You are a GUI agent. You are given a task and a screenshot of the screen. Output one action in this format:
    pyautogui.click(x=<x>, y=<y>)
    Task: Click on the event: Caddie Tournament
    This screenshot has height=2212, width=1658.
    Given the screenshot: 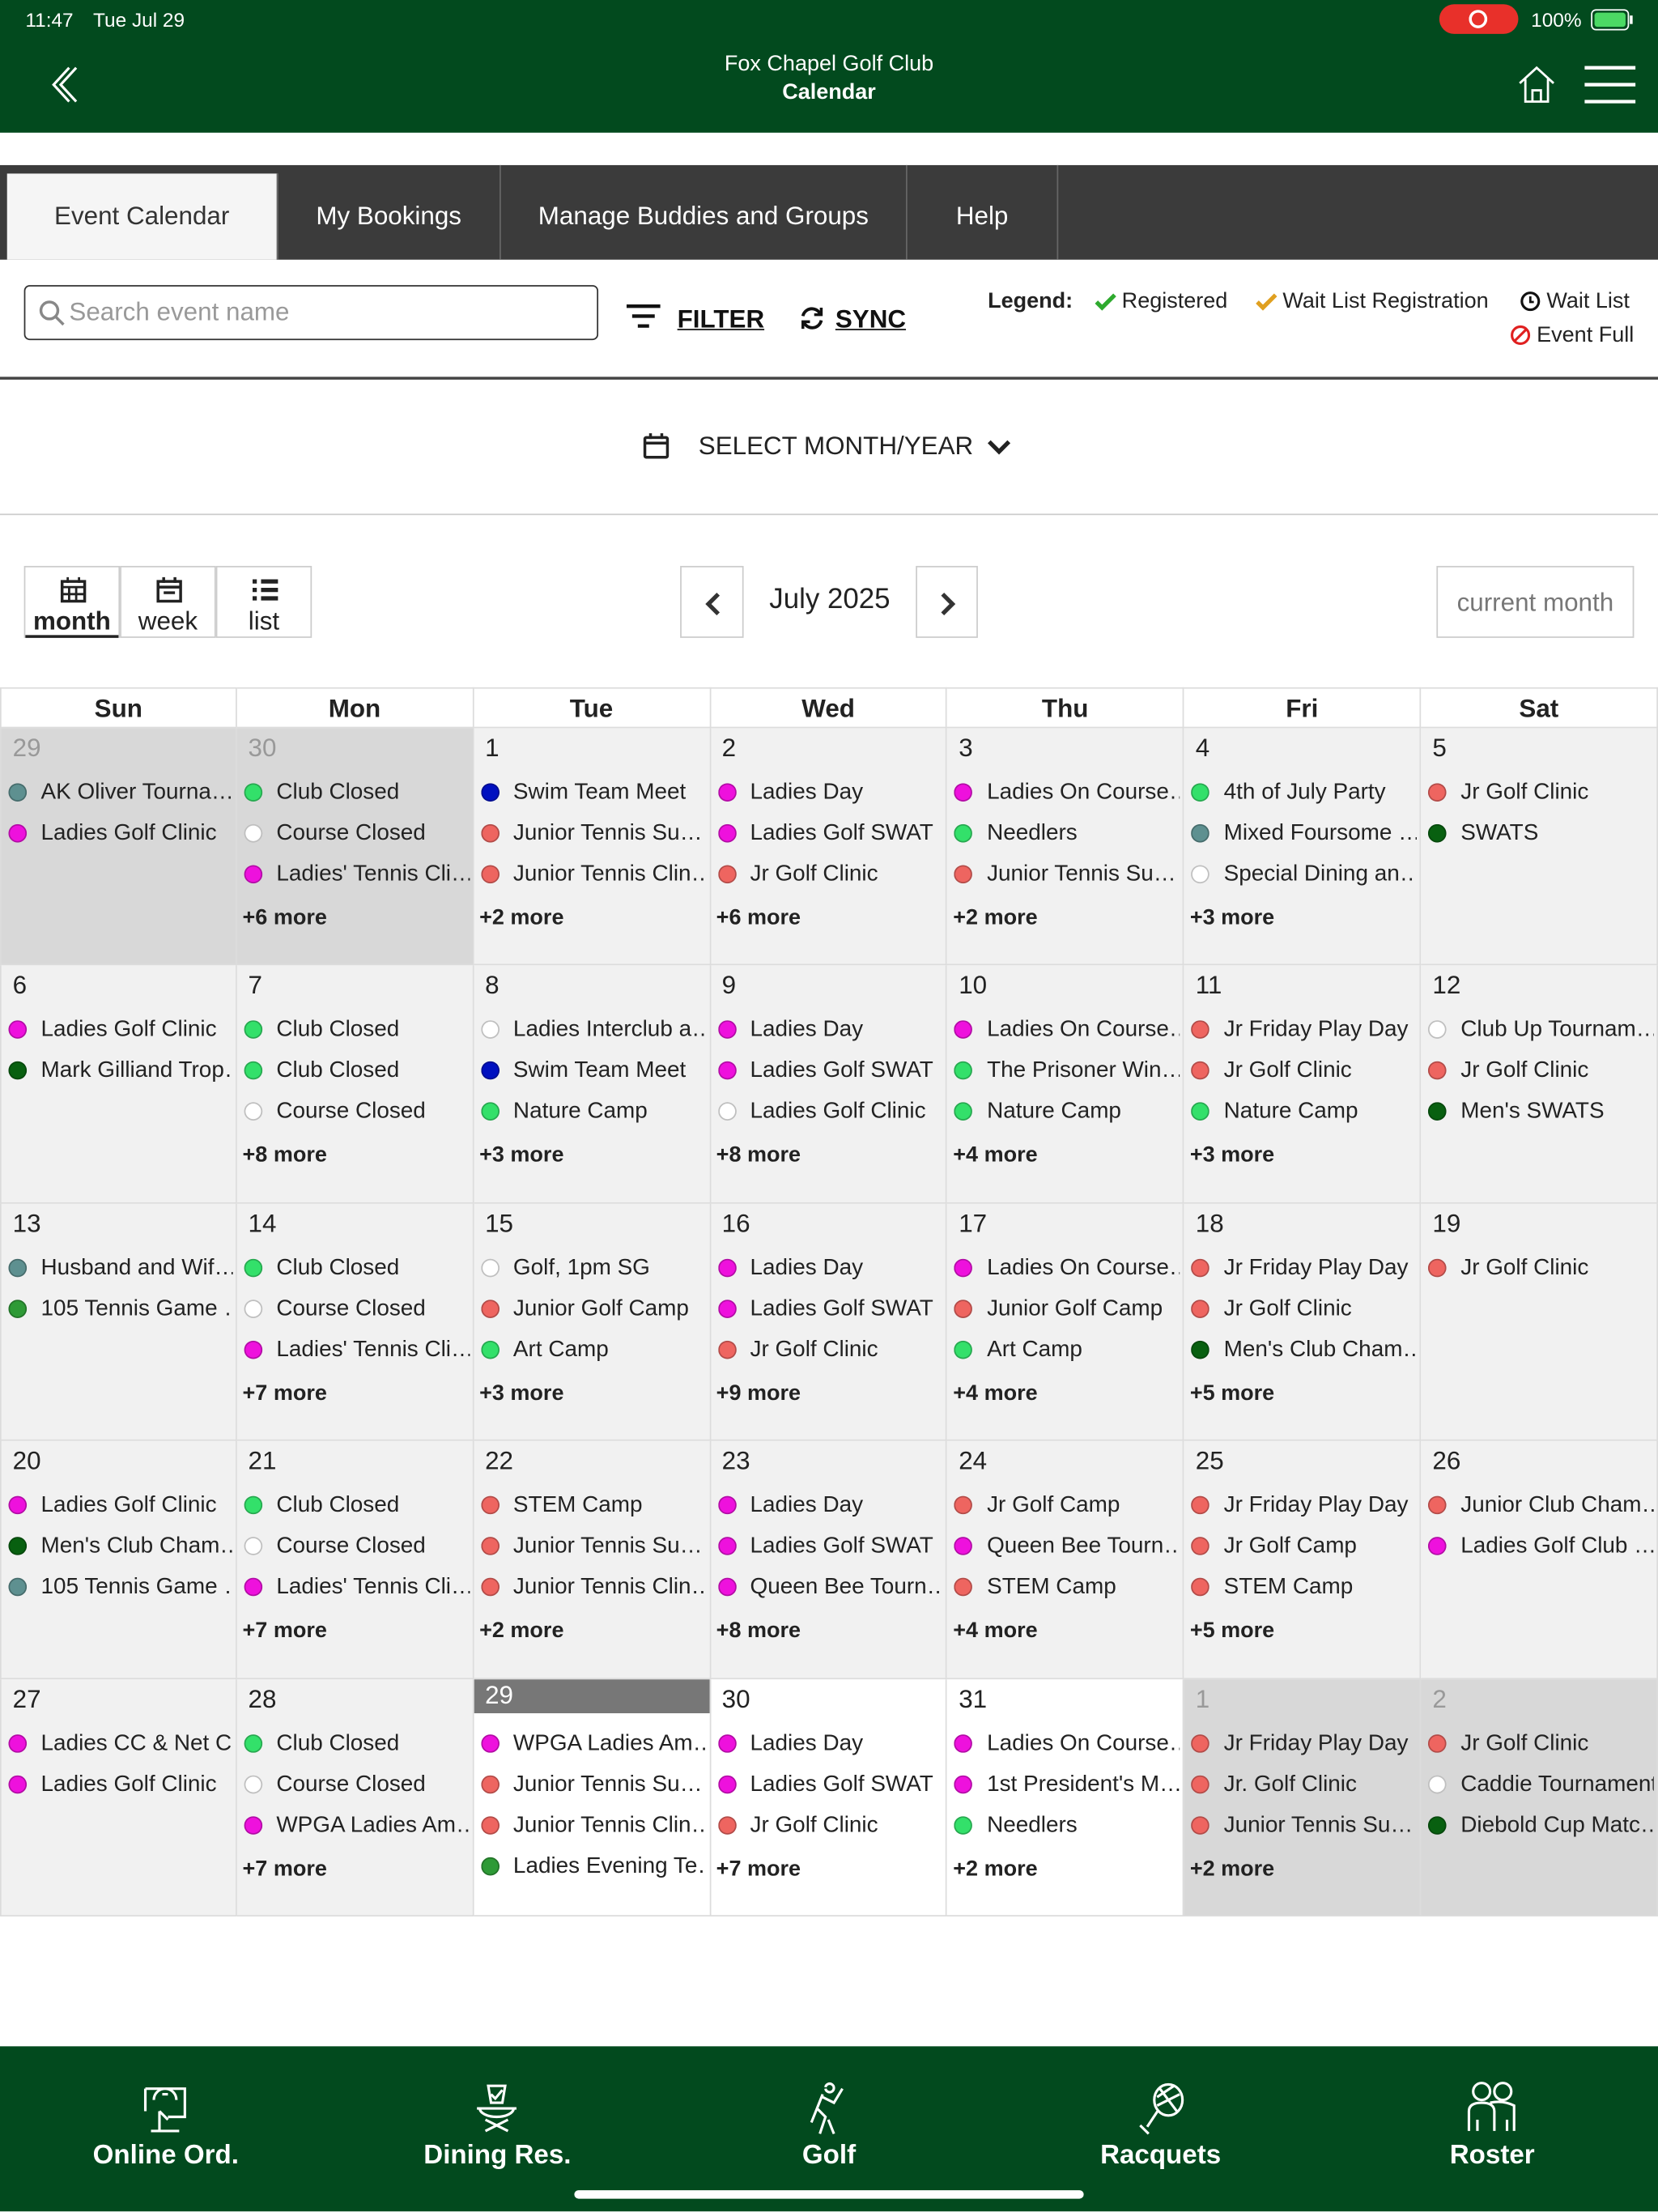 What is the action you would take?
    pyautogui.click(x=1541, y=1787)
    